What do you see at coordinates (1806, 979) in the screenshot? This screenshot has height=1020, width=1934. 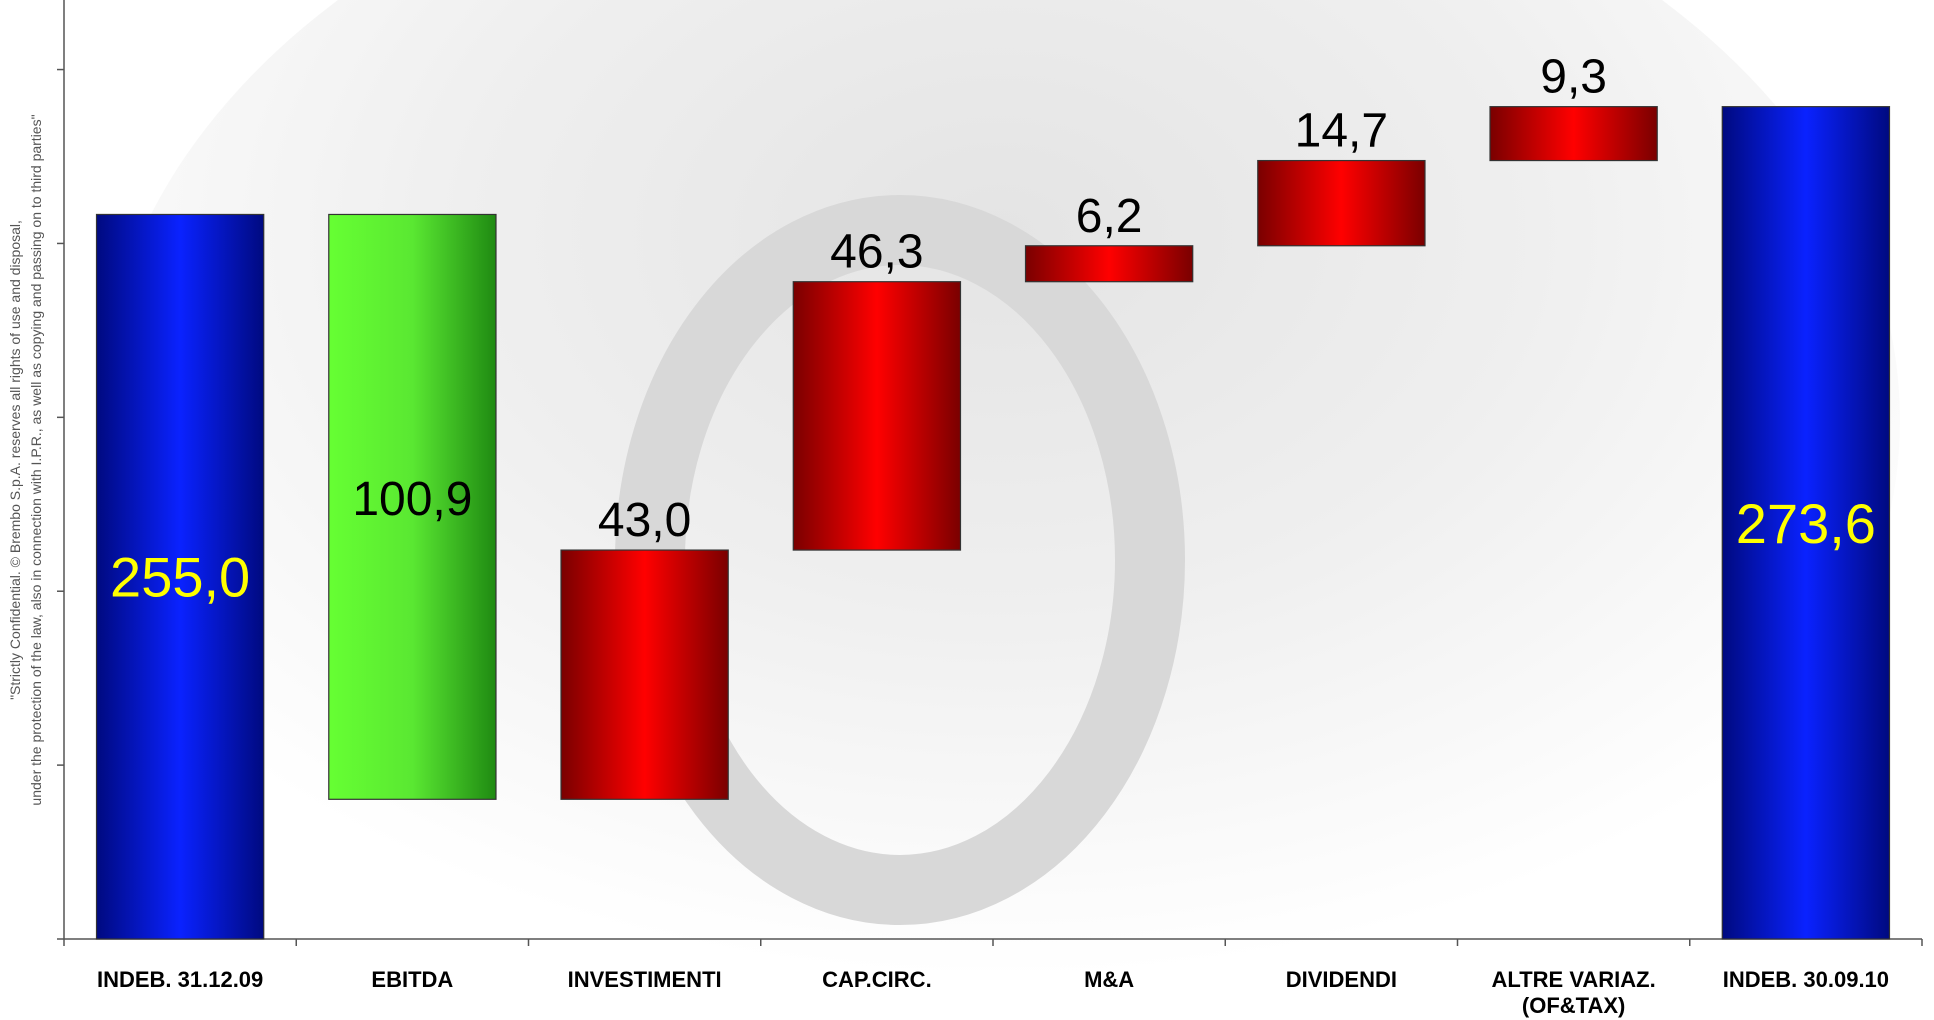 I see `x-tick-label: INDEB. 30.09.10` at bounding box center [1806, 979].